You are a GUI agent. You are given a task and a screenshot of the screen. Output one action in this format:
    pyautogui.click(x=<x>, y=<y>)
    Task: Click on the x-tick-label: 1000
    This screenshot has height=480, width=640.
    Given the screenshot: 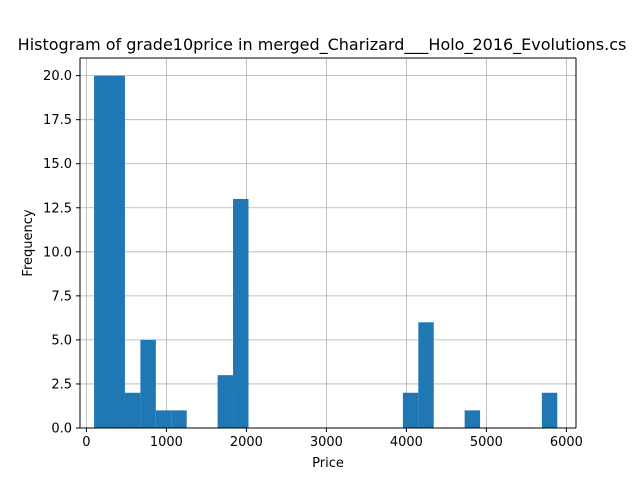 What is the action you would take?
    pyautogui.click(x=166, y=442)
    